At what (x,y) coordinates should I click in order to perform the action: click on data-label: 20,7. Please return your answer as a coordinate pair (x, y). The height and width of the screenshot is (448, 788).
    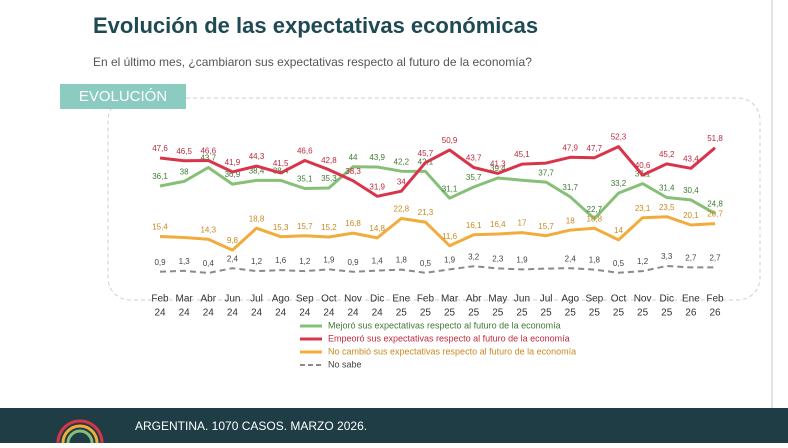
    Looking at the image, I should click on (715, 214).